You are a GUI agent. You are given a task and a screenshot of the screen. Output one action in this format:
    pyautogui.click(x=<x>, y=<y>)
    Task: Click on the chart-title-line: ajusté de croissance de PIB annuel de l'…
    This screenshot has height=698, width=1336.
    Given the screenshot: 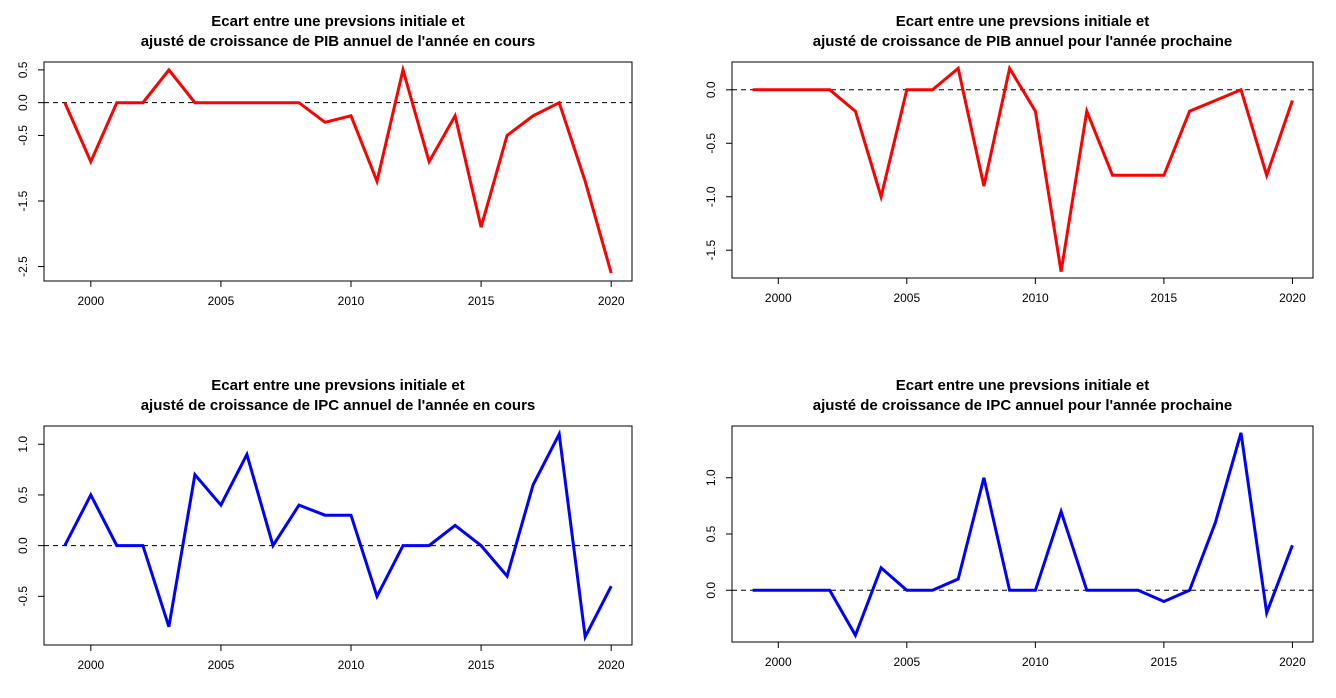 What is the action you would take?
    pyautogui.click(x=338, y=41)
    